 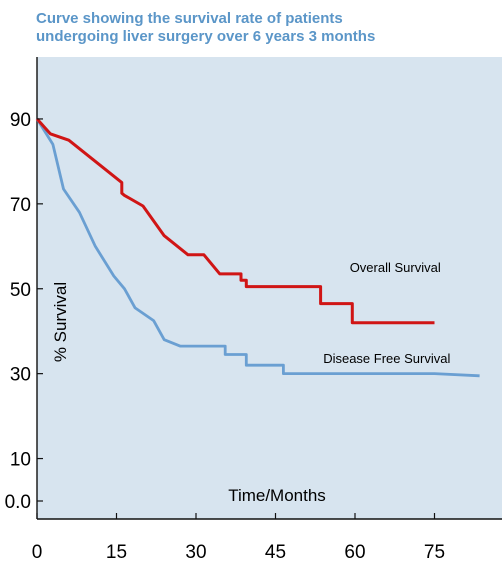 I want to click on y-tick-label: 30, so click(x=20, y=375).